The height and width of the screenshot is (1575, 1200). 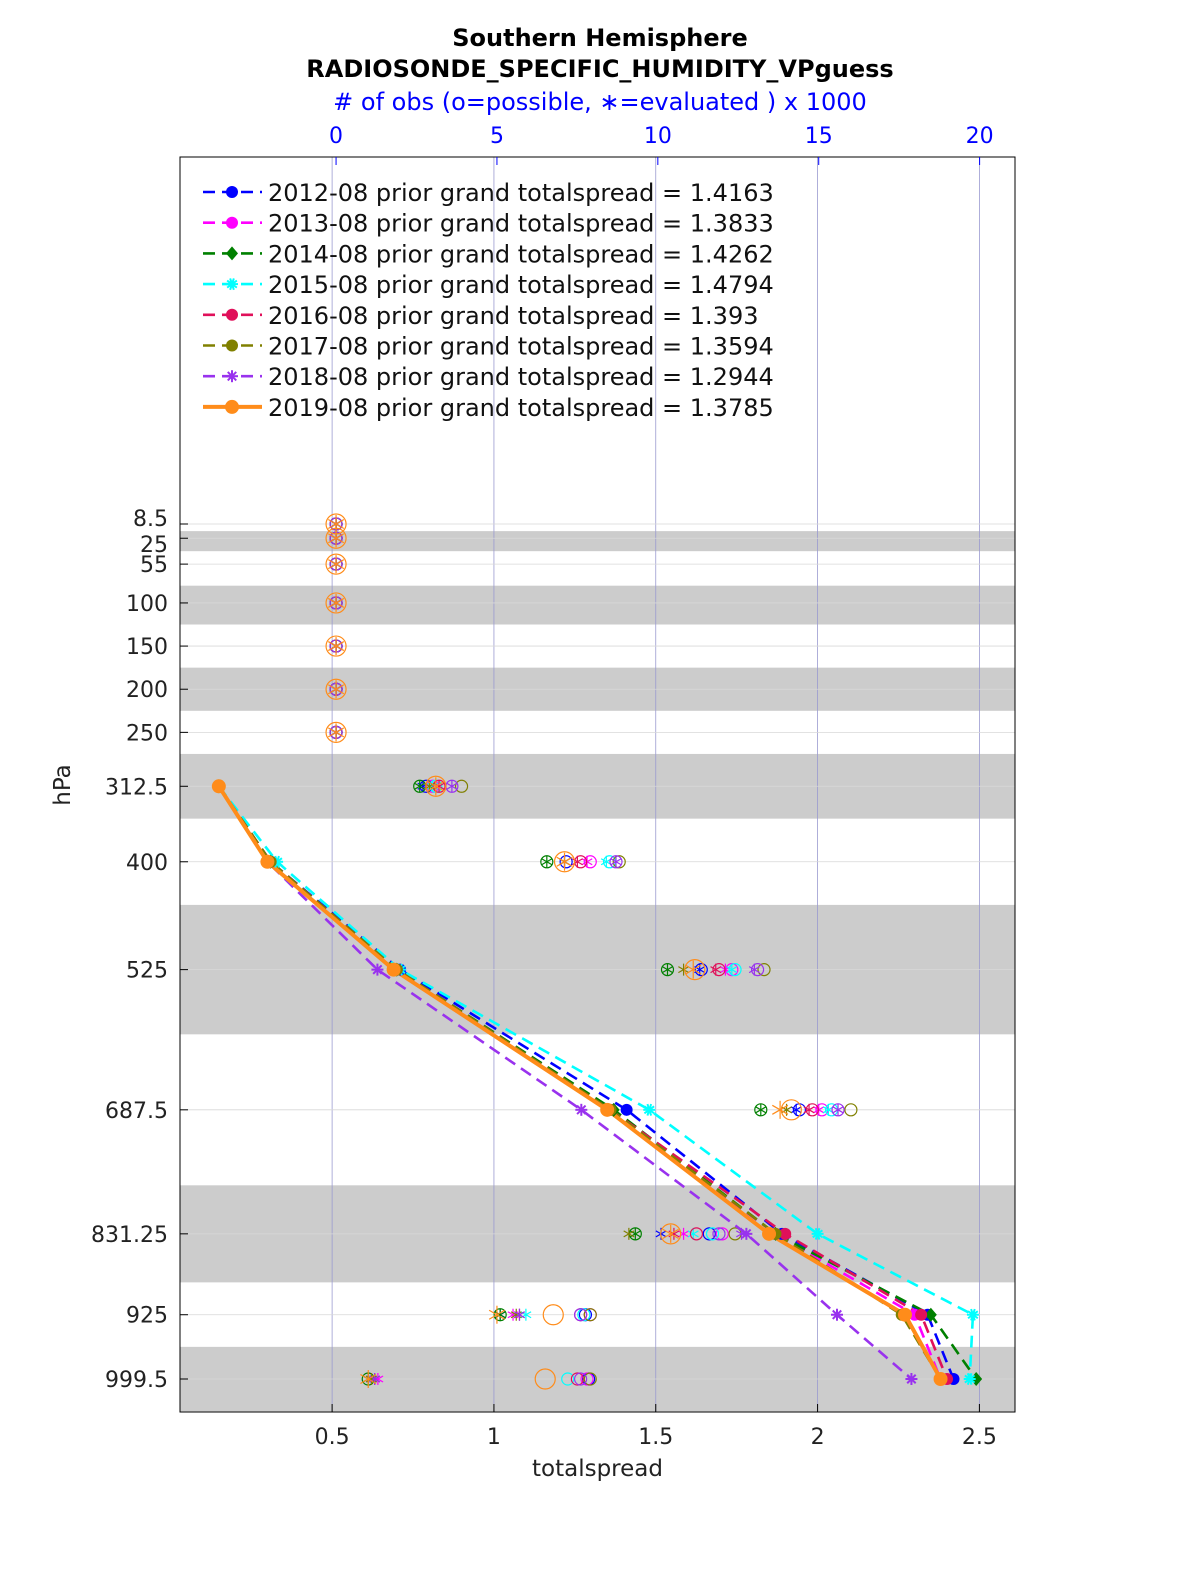 What do you see at coordinates (336, 136) in the screenshot?
I see `top-tick-label: 0` at bounding box center [336, 136].